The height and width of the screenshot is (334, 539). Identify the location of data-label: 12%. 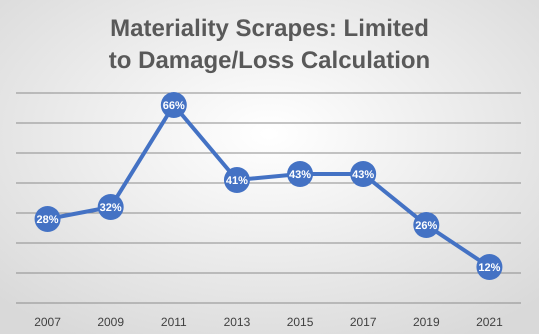
(489, 268).